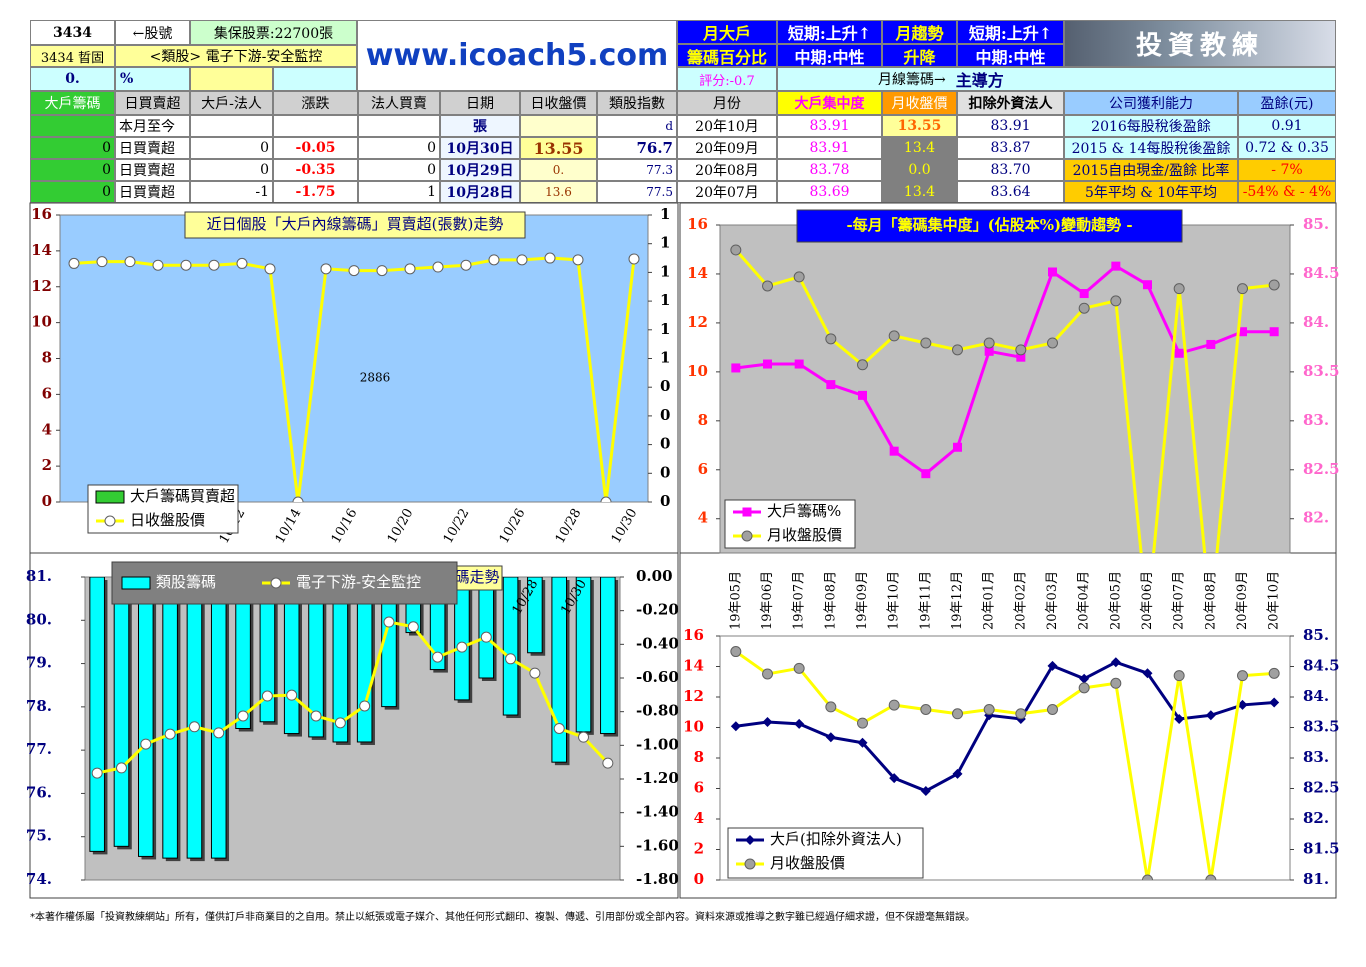 The height and width of the screenshot is (967, 1366). What do you see at coordinates (735, 600) in the screenshot?
I see `x-tick-label: 19年05月` at bounding box center [735, 600].